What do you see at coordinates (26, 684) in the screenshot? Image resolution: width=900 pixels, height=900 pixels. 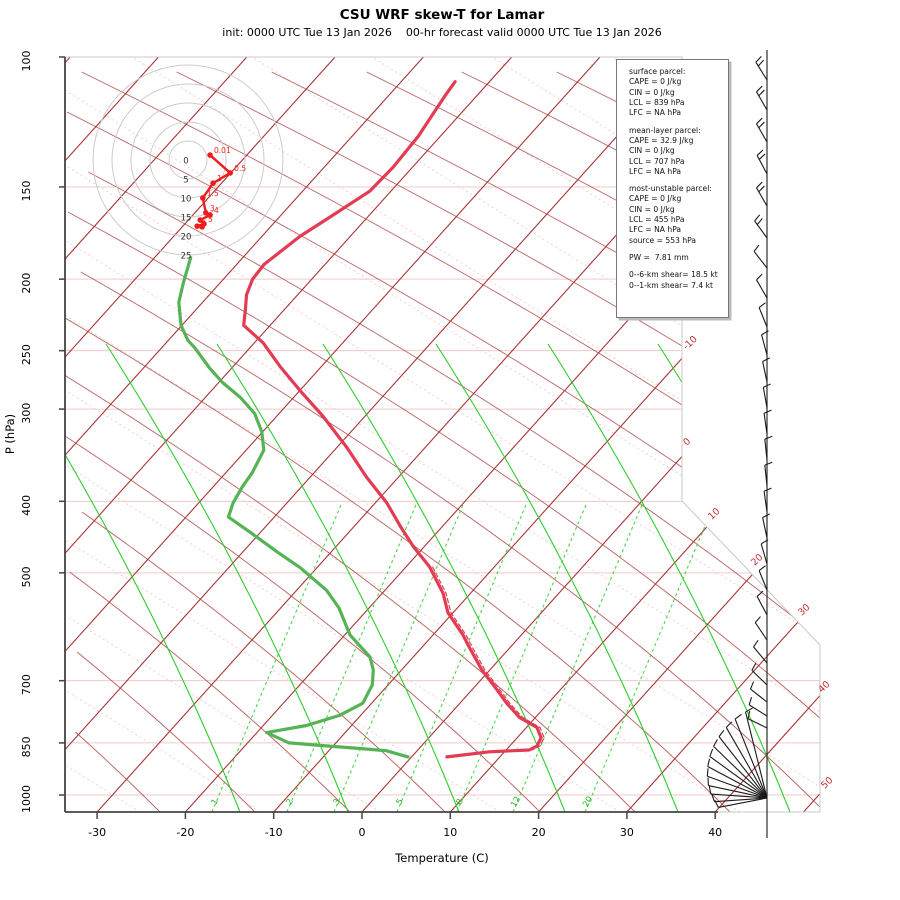 I see `pressure-tick-label: 700` at bounding box center [26, 684].